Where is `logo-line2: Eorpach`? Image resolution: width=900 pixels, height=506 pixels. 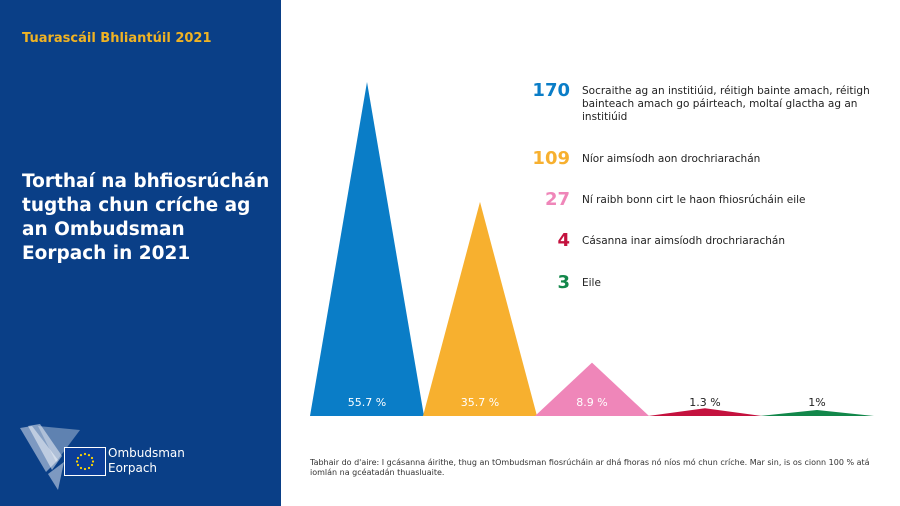 logo-line2: Eorpach is located at coordinates (133, 468).